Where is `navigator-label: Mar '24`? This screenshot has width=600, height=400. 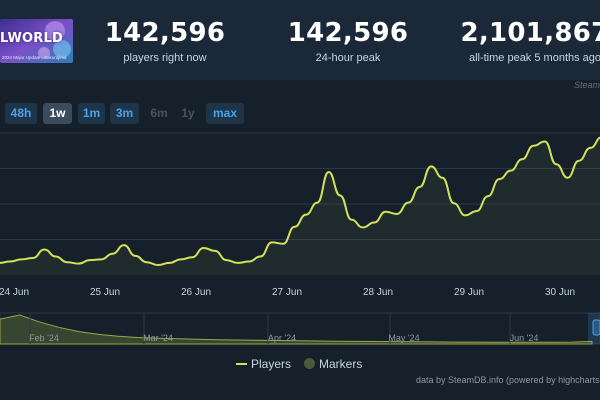
navigator-label: Mar '24 is located at coordinates (158, 338).